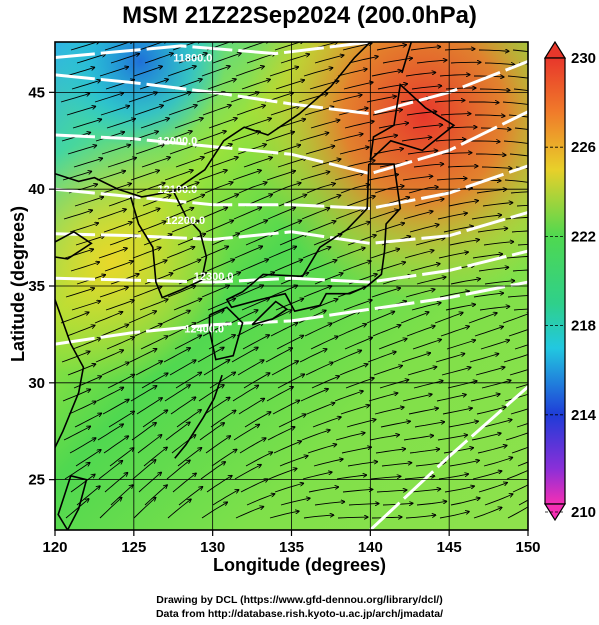 Image resolution: width=599 pixels, height=625 pixels. What do you see at coordinates (133, 547) in the screenshot?
I see `x-tick-label: 125` at bounding box center [133, 547].